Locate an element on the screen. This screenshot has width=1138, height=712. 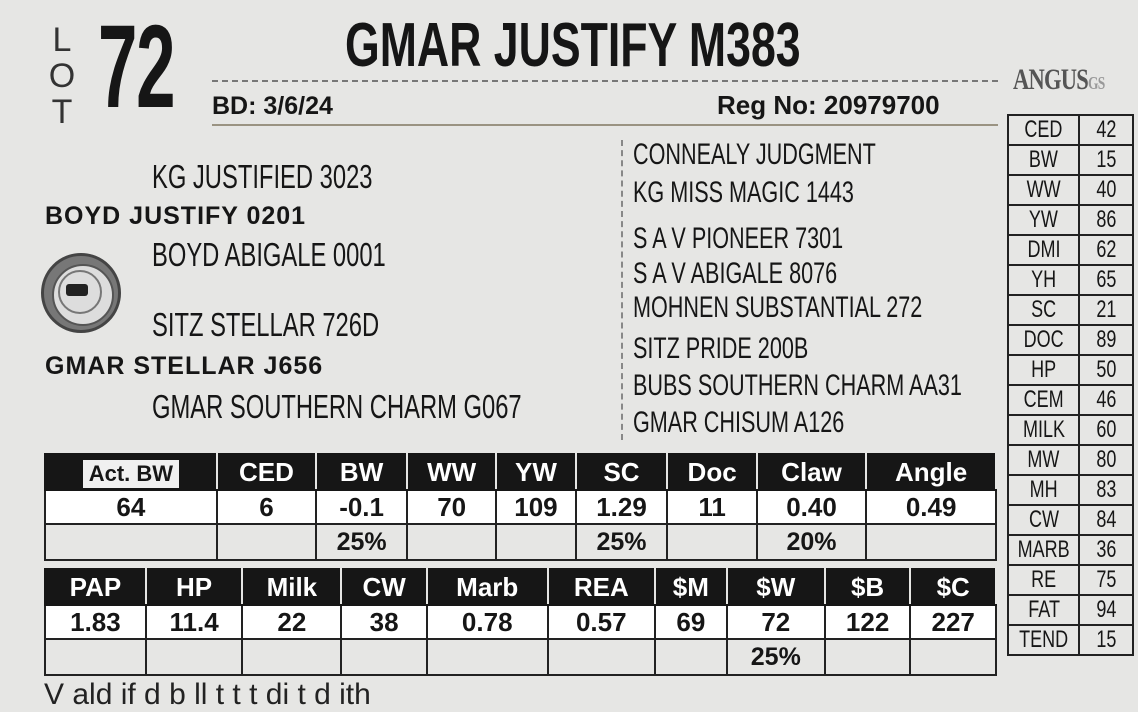
percentile-trait: TEND is located at coordinates (1043, 640).